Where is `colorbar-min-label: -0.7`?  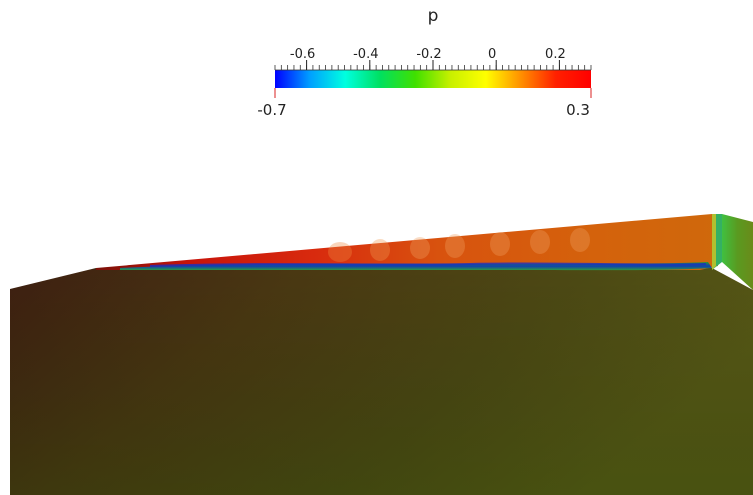 colorbar-min-label: -0.7 is located at coordinates (271, 110).